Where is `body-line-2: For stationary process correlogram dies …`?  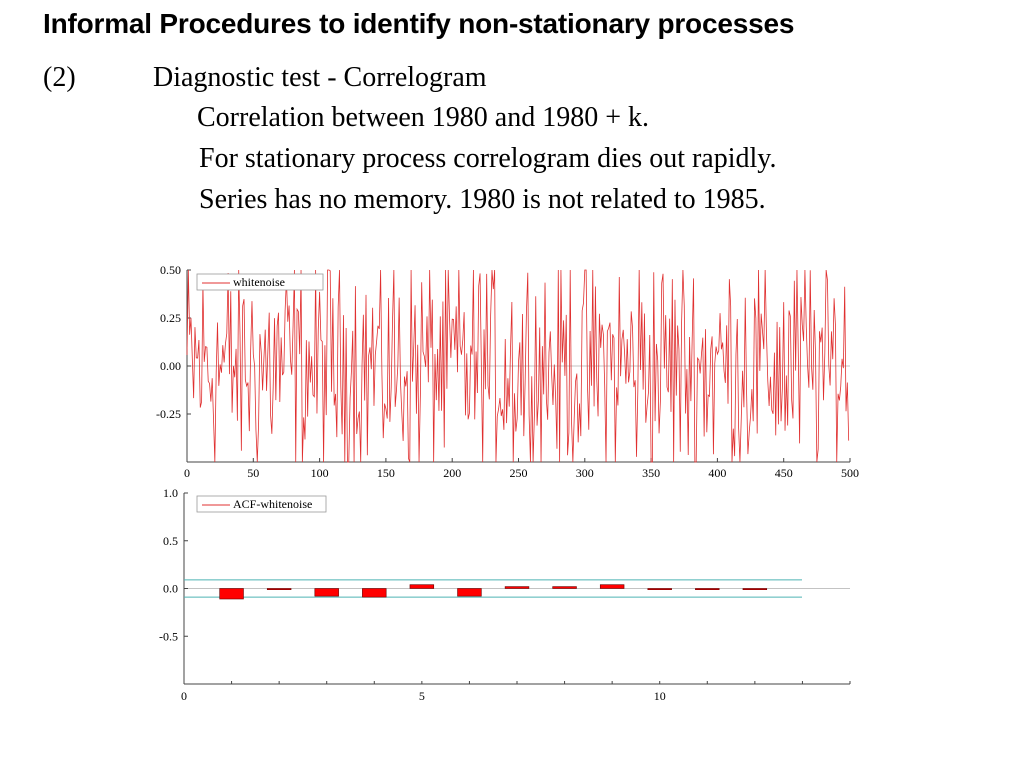
body-line-2: For stationary process correlogram dies … is located at coordinates (488, 158).